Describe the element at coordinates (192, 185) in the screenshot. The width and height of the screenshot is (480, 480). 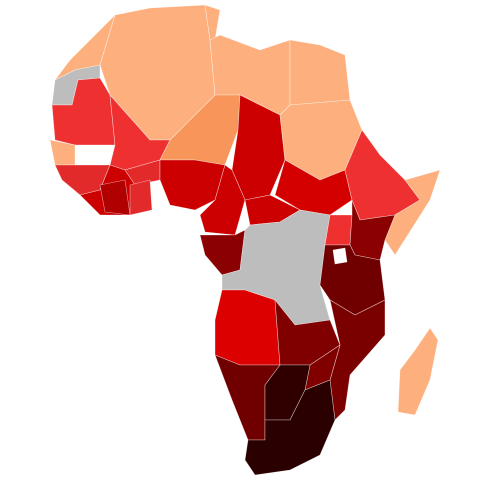
I see `nigeria` at that location.